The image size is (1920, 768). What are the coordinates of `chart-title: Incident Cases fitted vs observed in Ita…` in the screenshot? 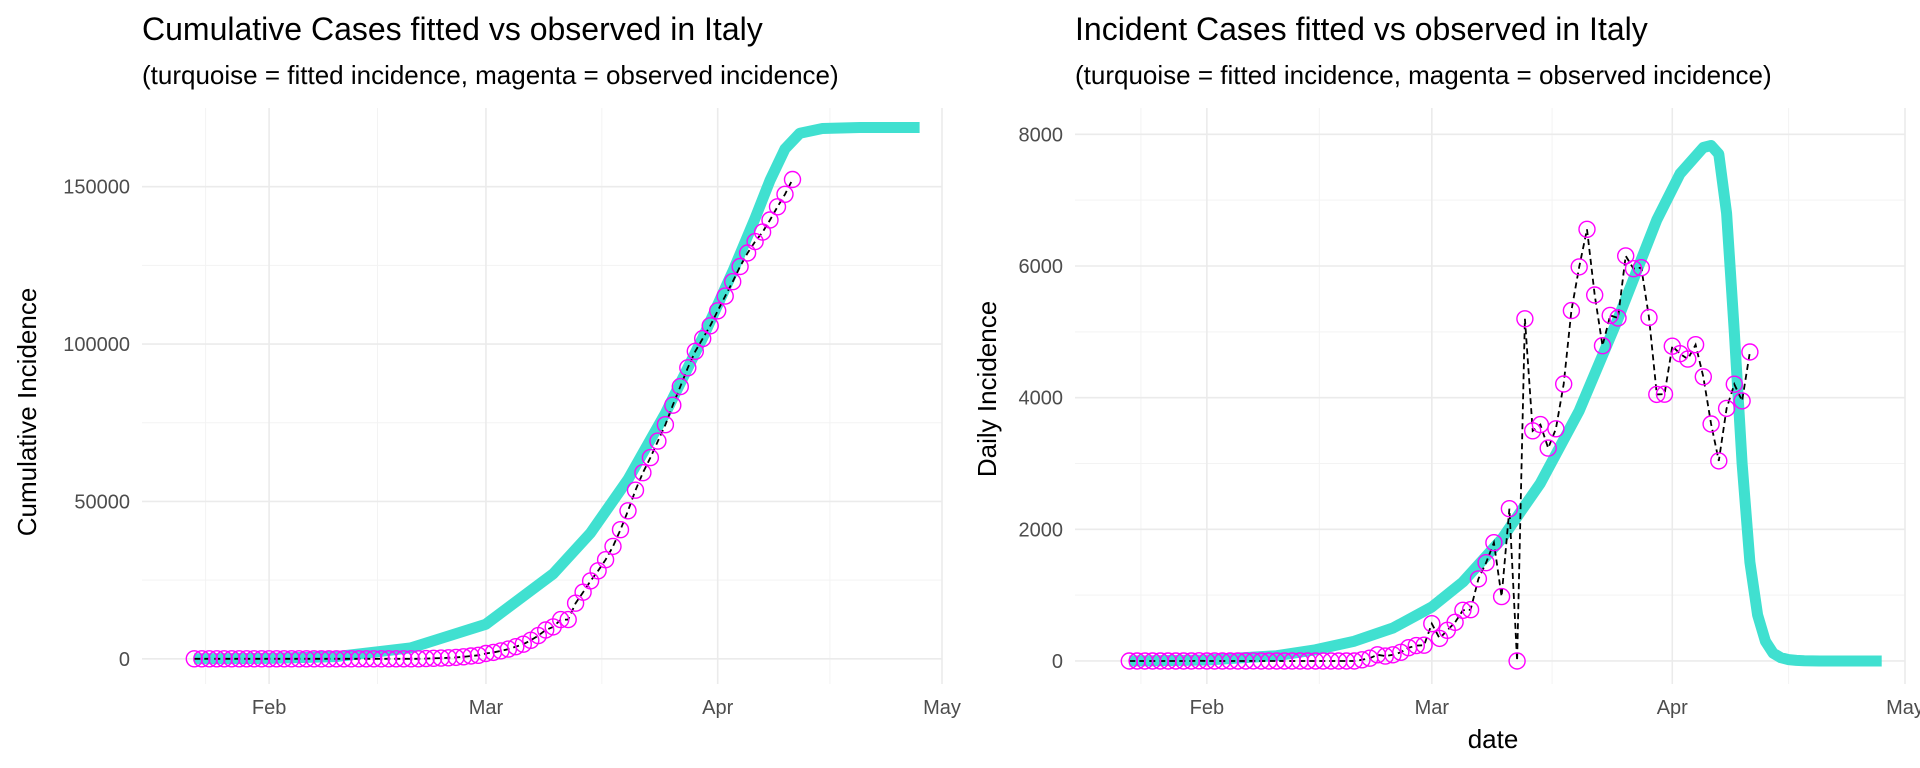 It's located at (1361, 29).